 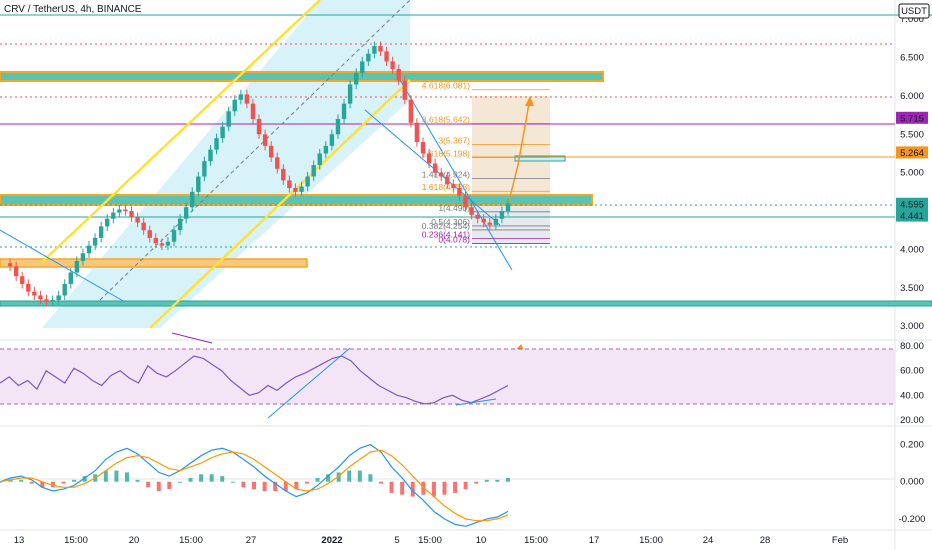 I want to click on price-tick-8: 3.000, so click(x=912, y=326).